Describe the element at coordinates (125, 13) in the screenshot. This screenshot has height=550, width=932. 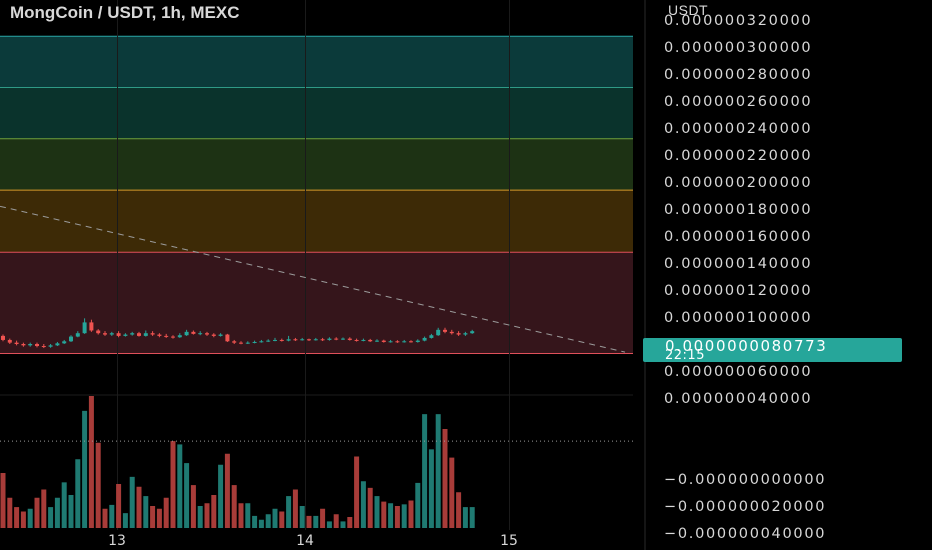
I see `chart-title: MongCoin / USDT, 1h, MEXC` at that location.